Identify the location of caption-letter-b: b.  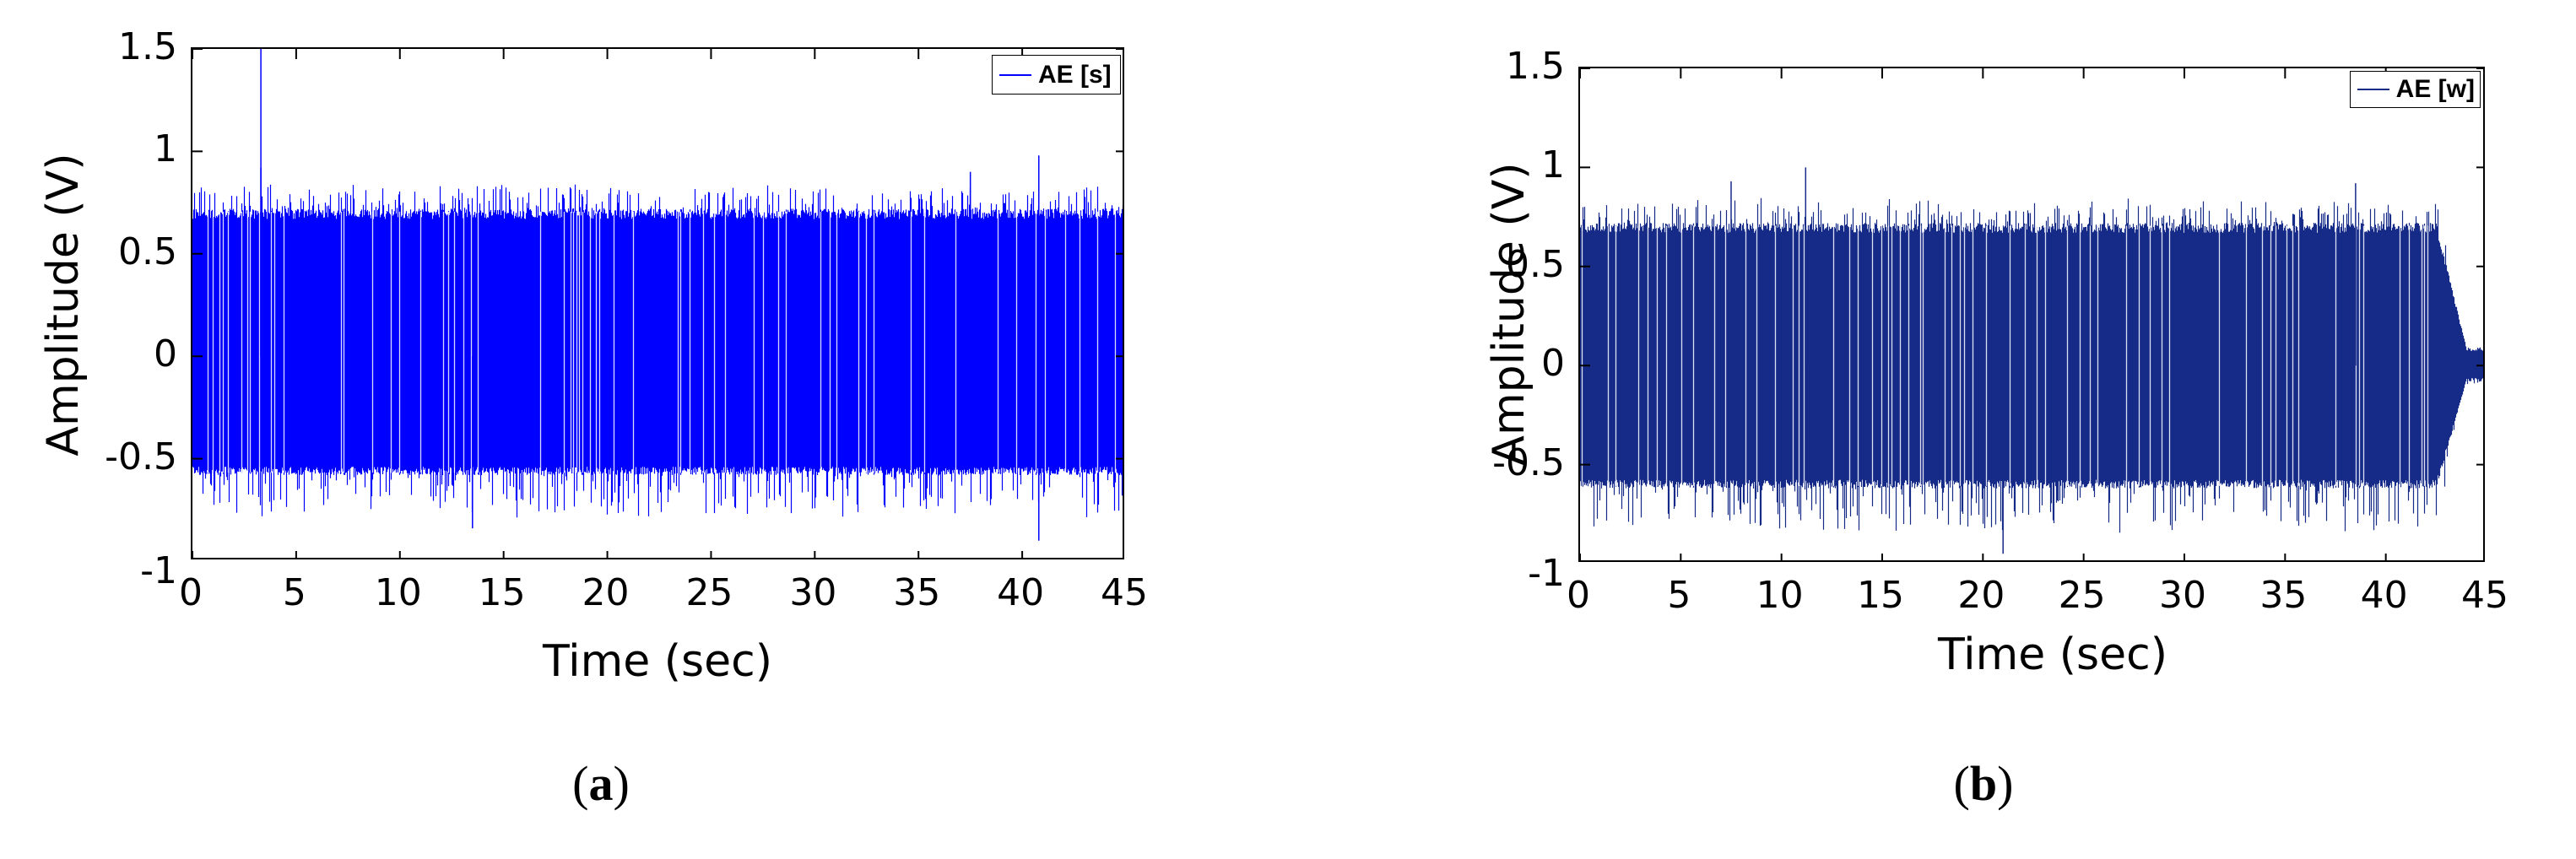
(1983, 783).